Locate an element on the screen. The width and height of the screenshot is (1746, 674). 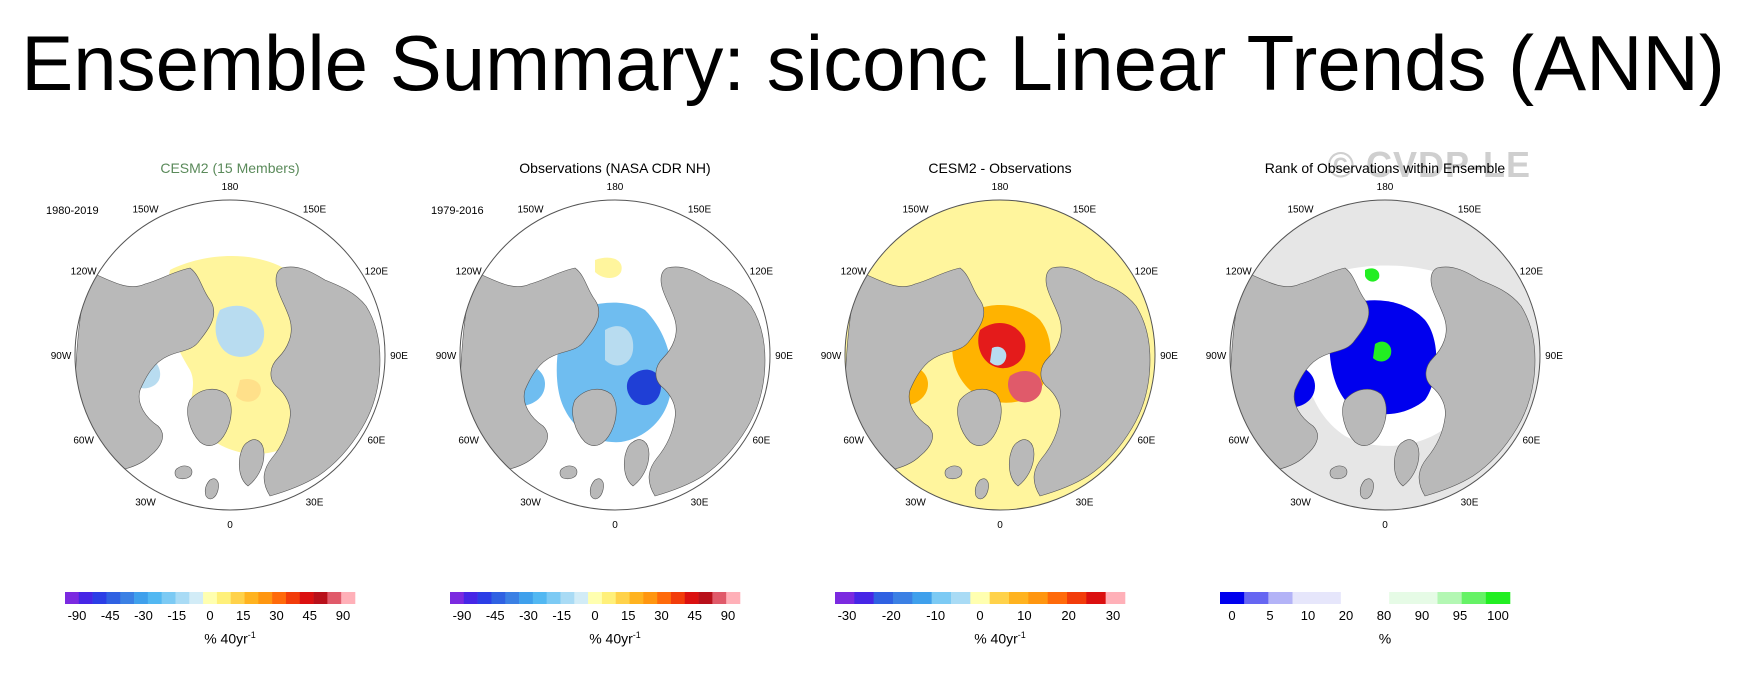
colorbar-tick-label: -90 is located at coordinates (77, 615).